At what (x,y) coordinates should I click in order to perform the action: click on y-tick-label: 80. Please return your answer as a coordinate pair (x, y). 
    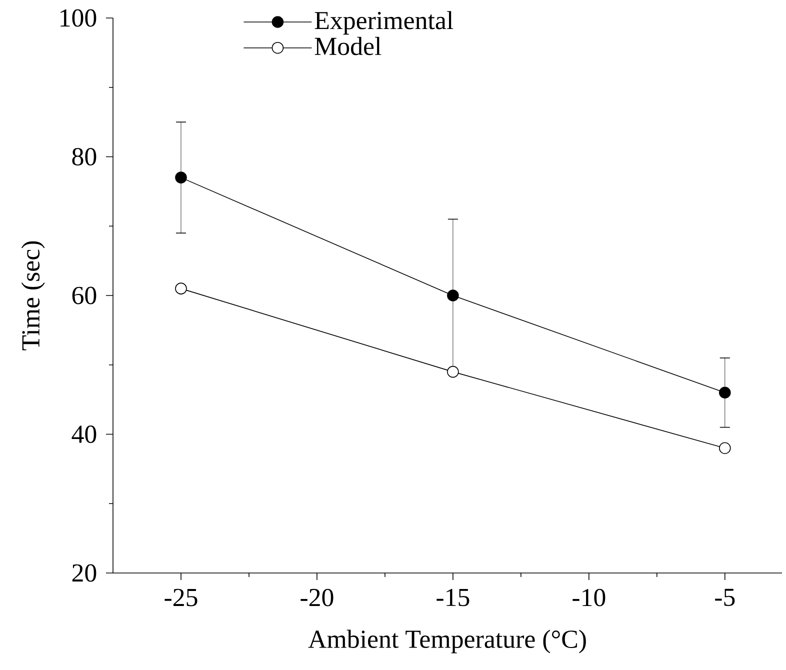
    Looking at the image, I should click on (84, 157).